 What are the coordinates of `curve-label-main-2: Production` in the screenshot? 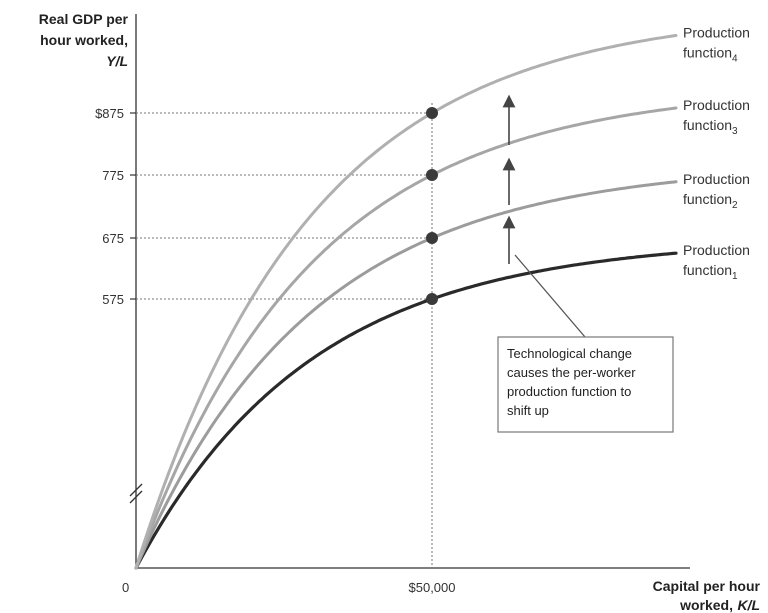 It's located at (716, 179).